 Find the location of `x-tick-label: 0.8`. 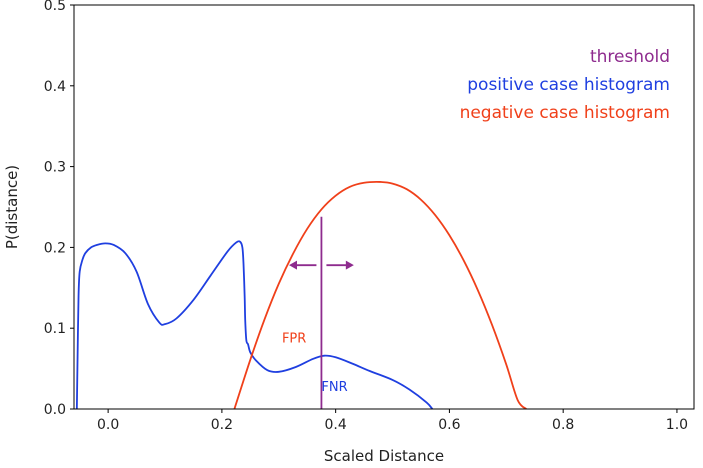

x-tick-label: 0.8 is located at coordinates (563, 425).